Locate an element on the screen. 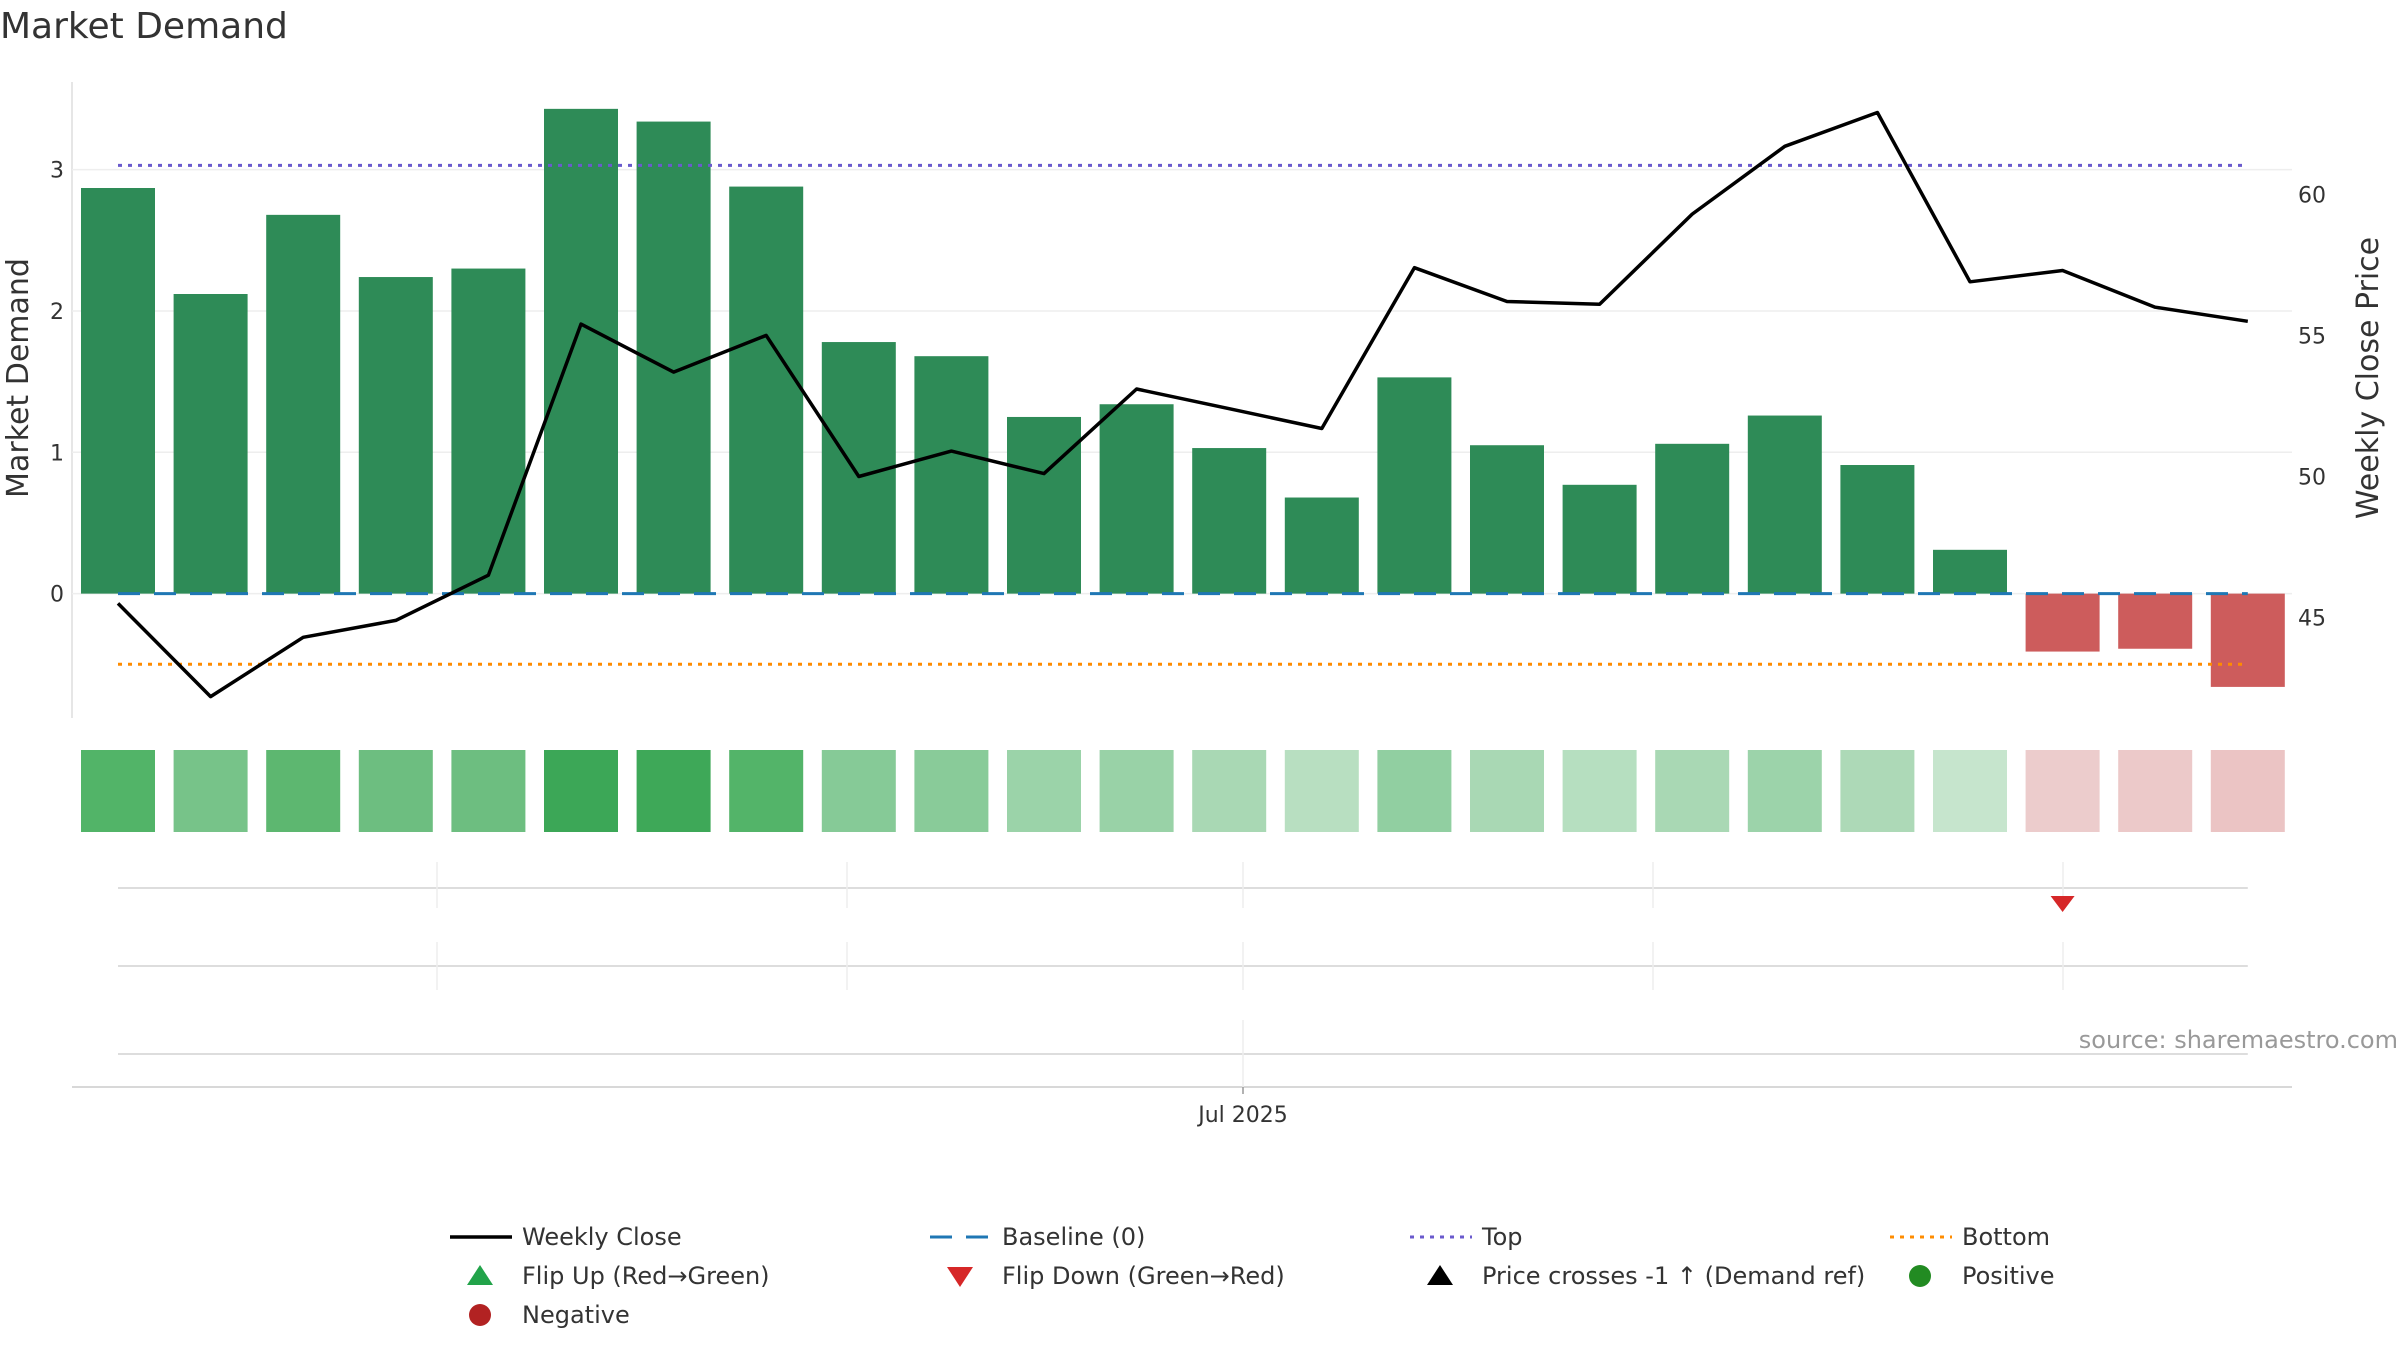 Image resolution: width=2400 pixels, height=1354 pixels. y-tick-label: 2 is located at coordinates (57, 312).